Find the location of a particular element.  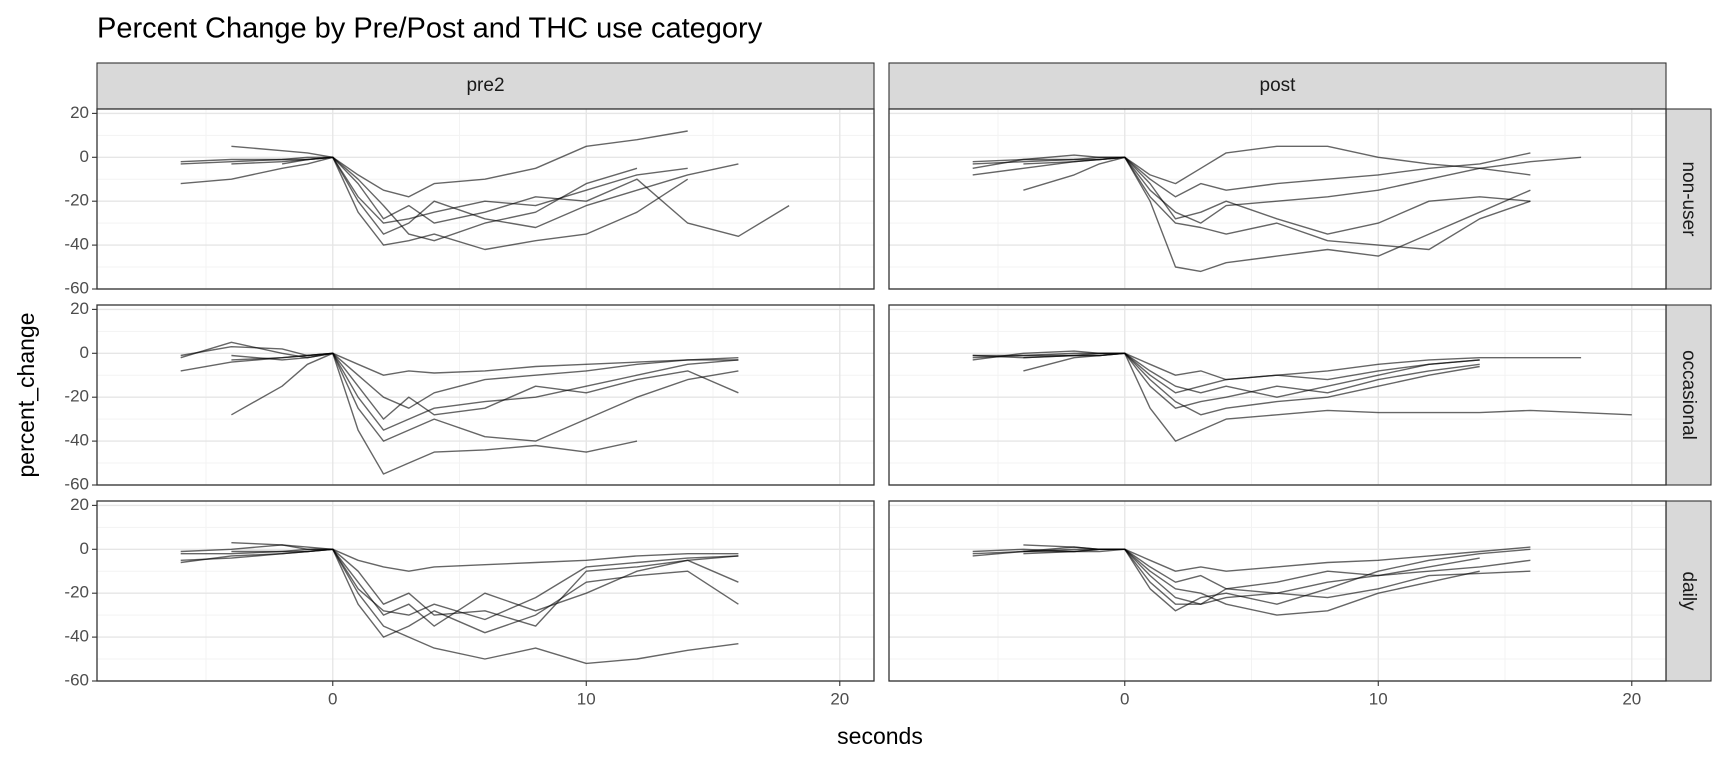

y-axis-label: percent_change is located at coordinates (26, 395).